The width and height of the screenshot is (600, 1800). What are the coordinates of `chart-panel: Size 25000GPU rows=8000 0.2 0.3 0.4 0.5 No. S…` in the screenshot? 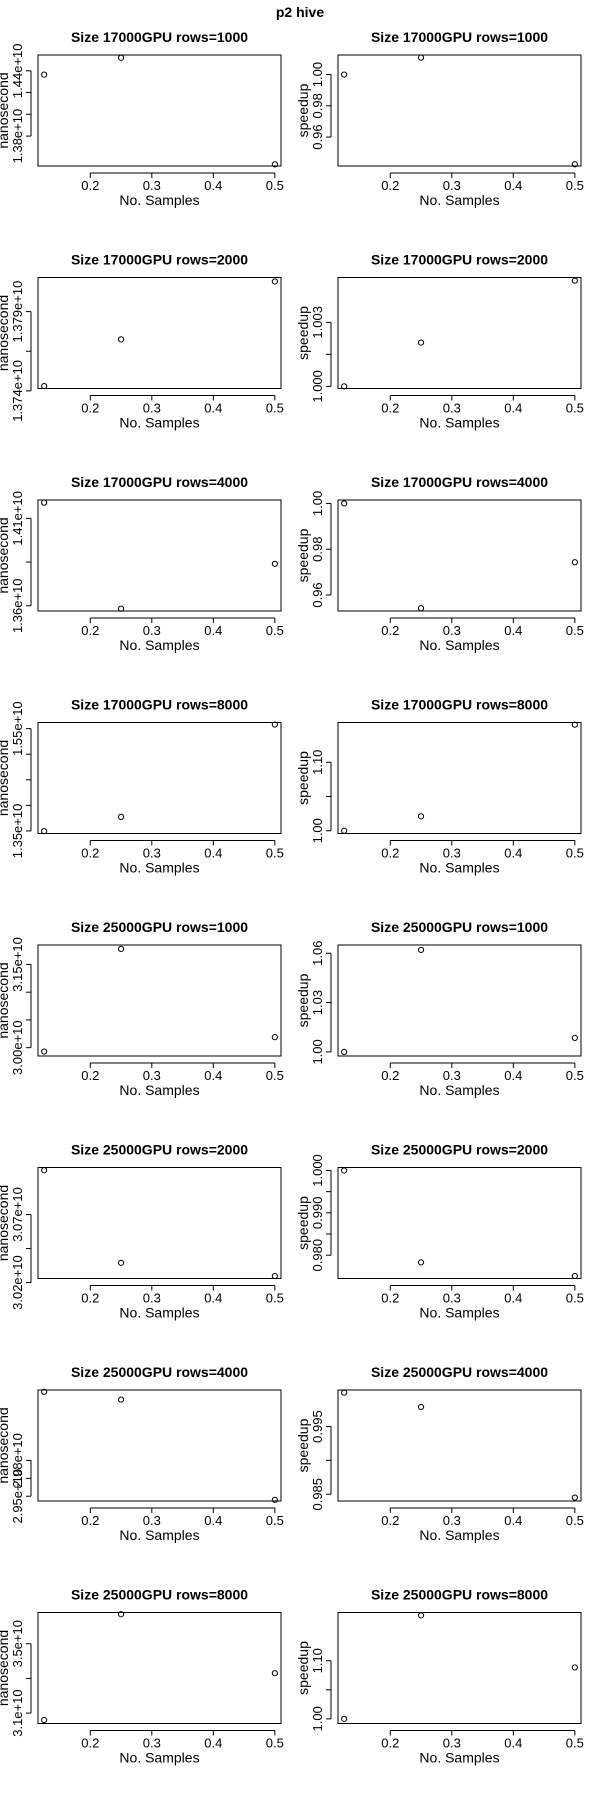 It's located at (142, 1676).